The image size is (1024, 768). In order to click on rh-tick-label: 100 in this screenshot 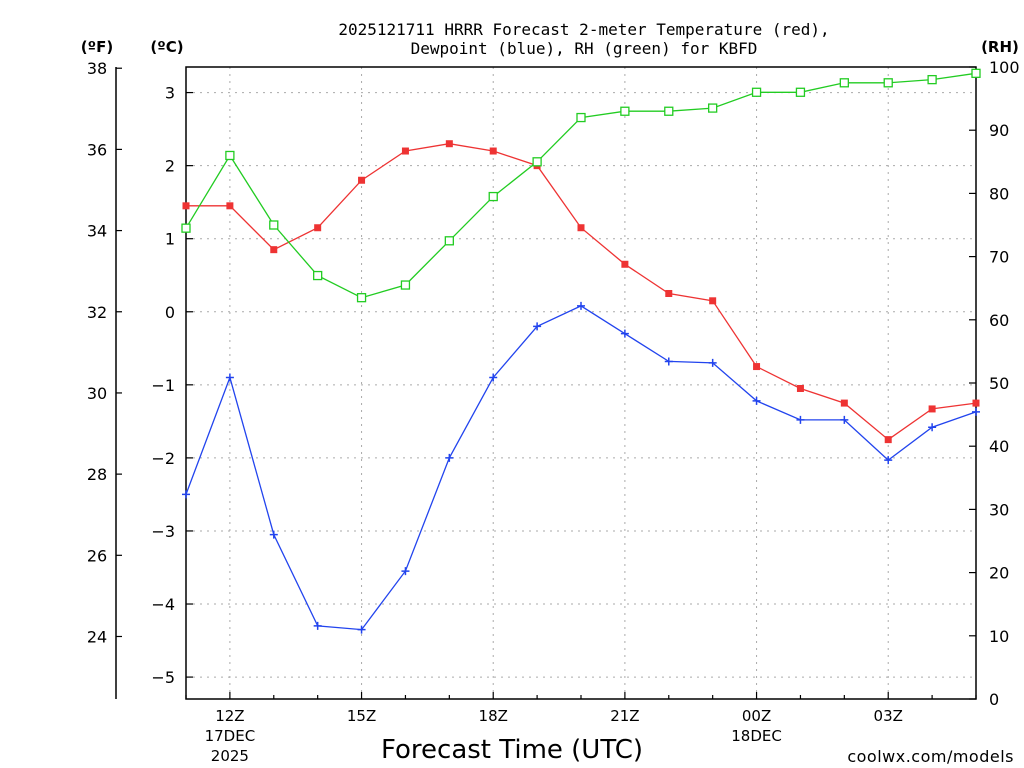, I will do `click(1004, 67)`.